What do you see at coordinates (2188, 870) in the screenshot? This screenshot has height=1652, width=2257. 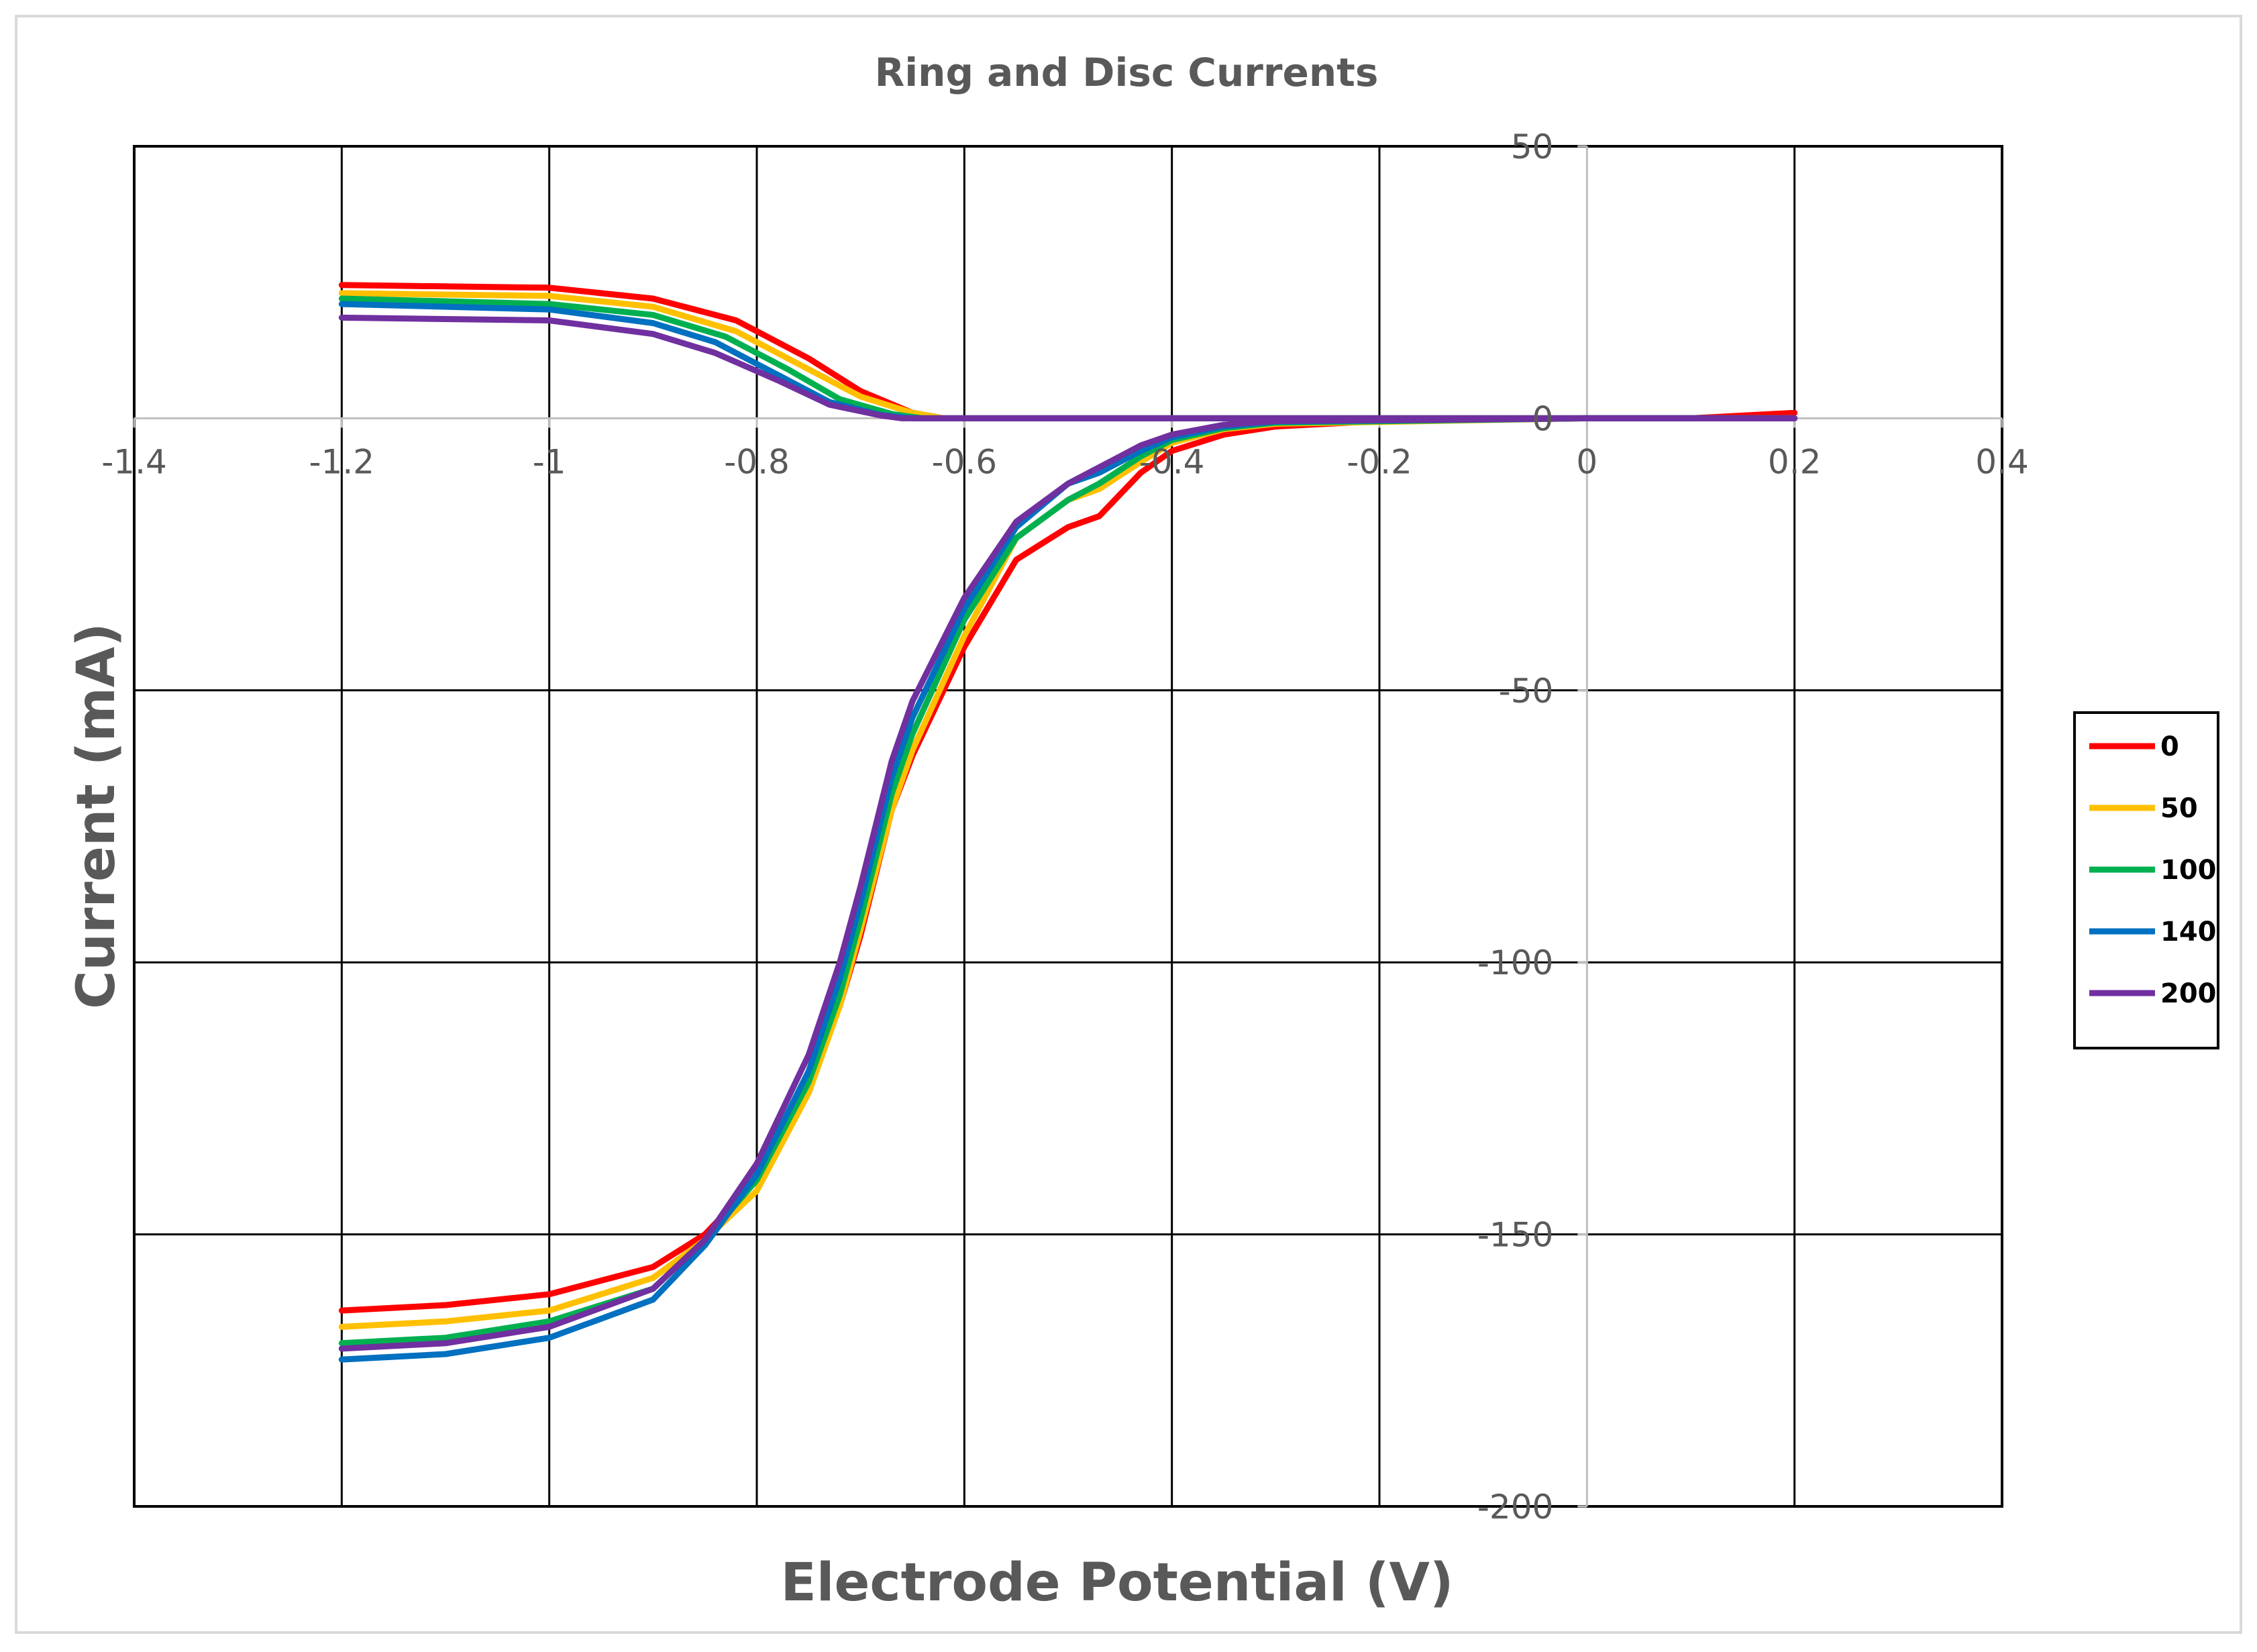 I see `legend-label-100: 100` at bounding box center [2188, 870].